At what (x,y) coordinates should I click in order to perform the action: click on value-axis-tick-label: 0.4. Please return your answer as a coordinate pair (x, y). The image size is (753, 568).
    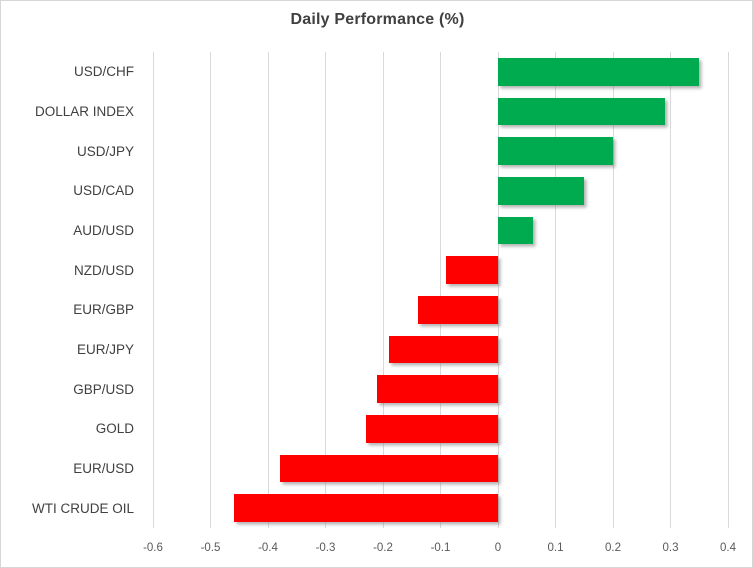
    Looking at the image, I should click on (728, 548).